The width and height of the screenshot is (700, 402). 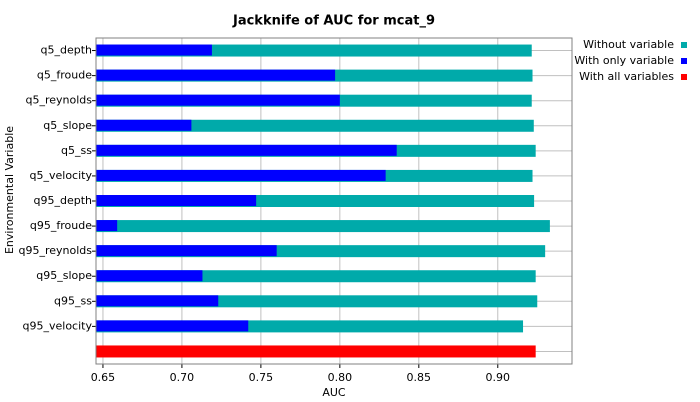 I want to click on y-tick-label: q5_depth, so click(x=67, y=50).